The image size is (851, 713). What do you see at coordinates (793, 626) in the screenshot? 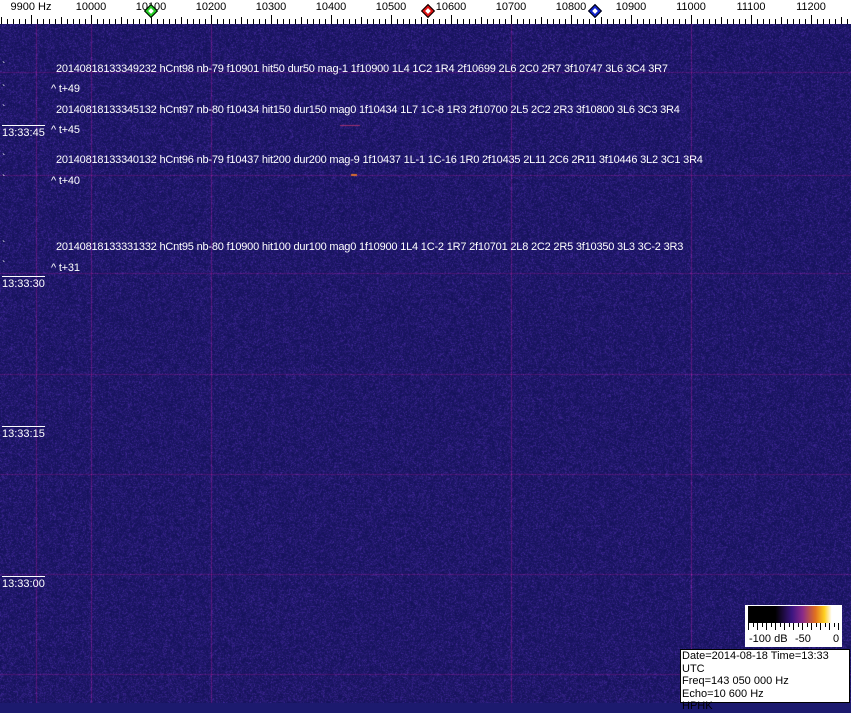
I see `color-scale: -100 dB -50 0` at bounding box center [793, 626].